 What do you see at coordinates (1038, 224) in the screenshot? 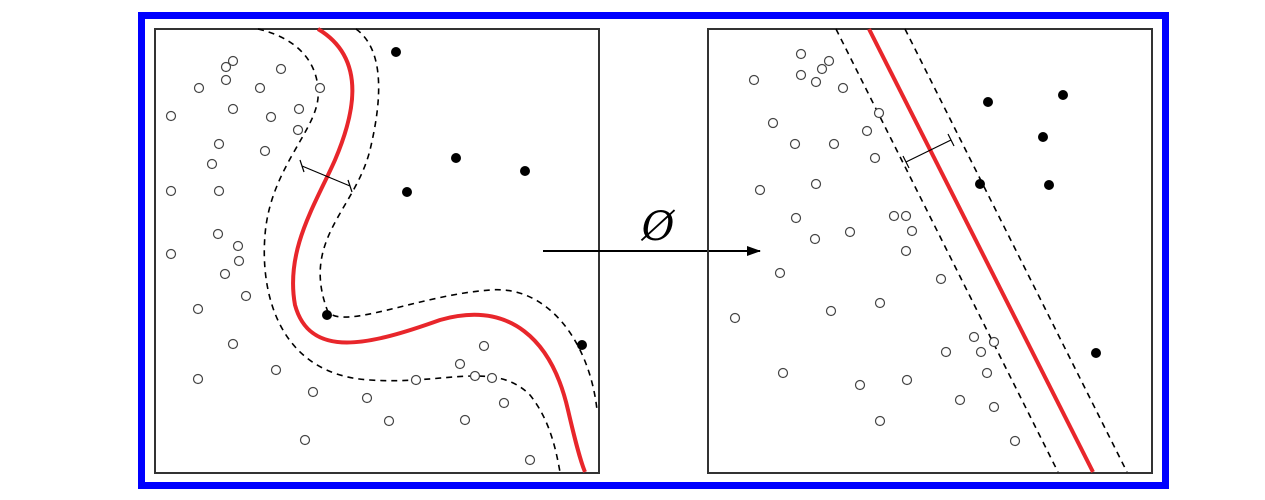
I see `feature-positive-points` at bounding box center [1038, 224].